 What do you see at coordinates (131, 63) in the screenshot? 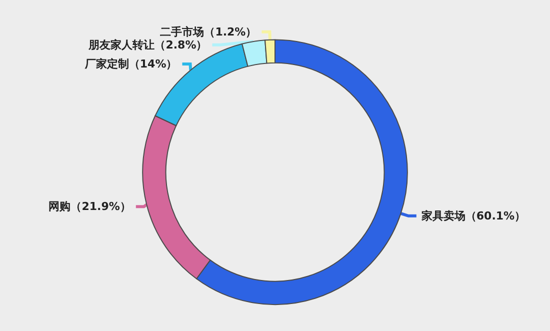
I see `slice-label: 厂家定制（14%）` at bounding box center [131, 63].